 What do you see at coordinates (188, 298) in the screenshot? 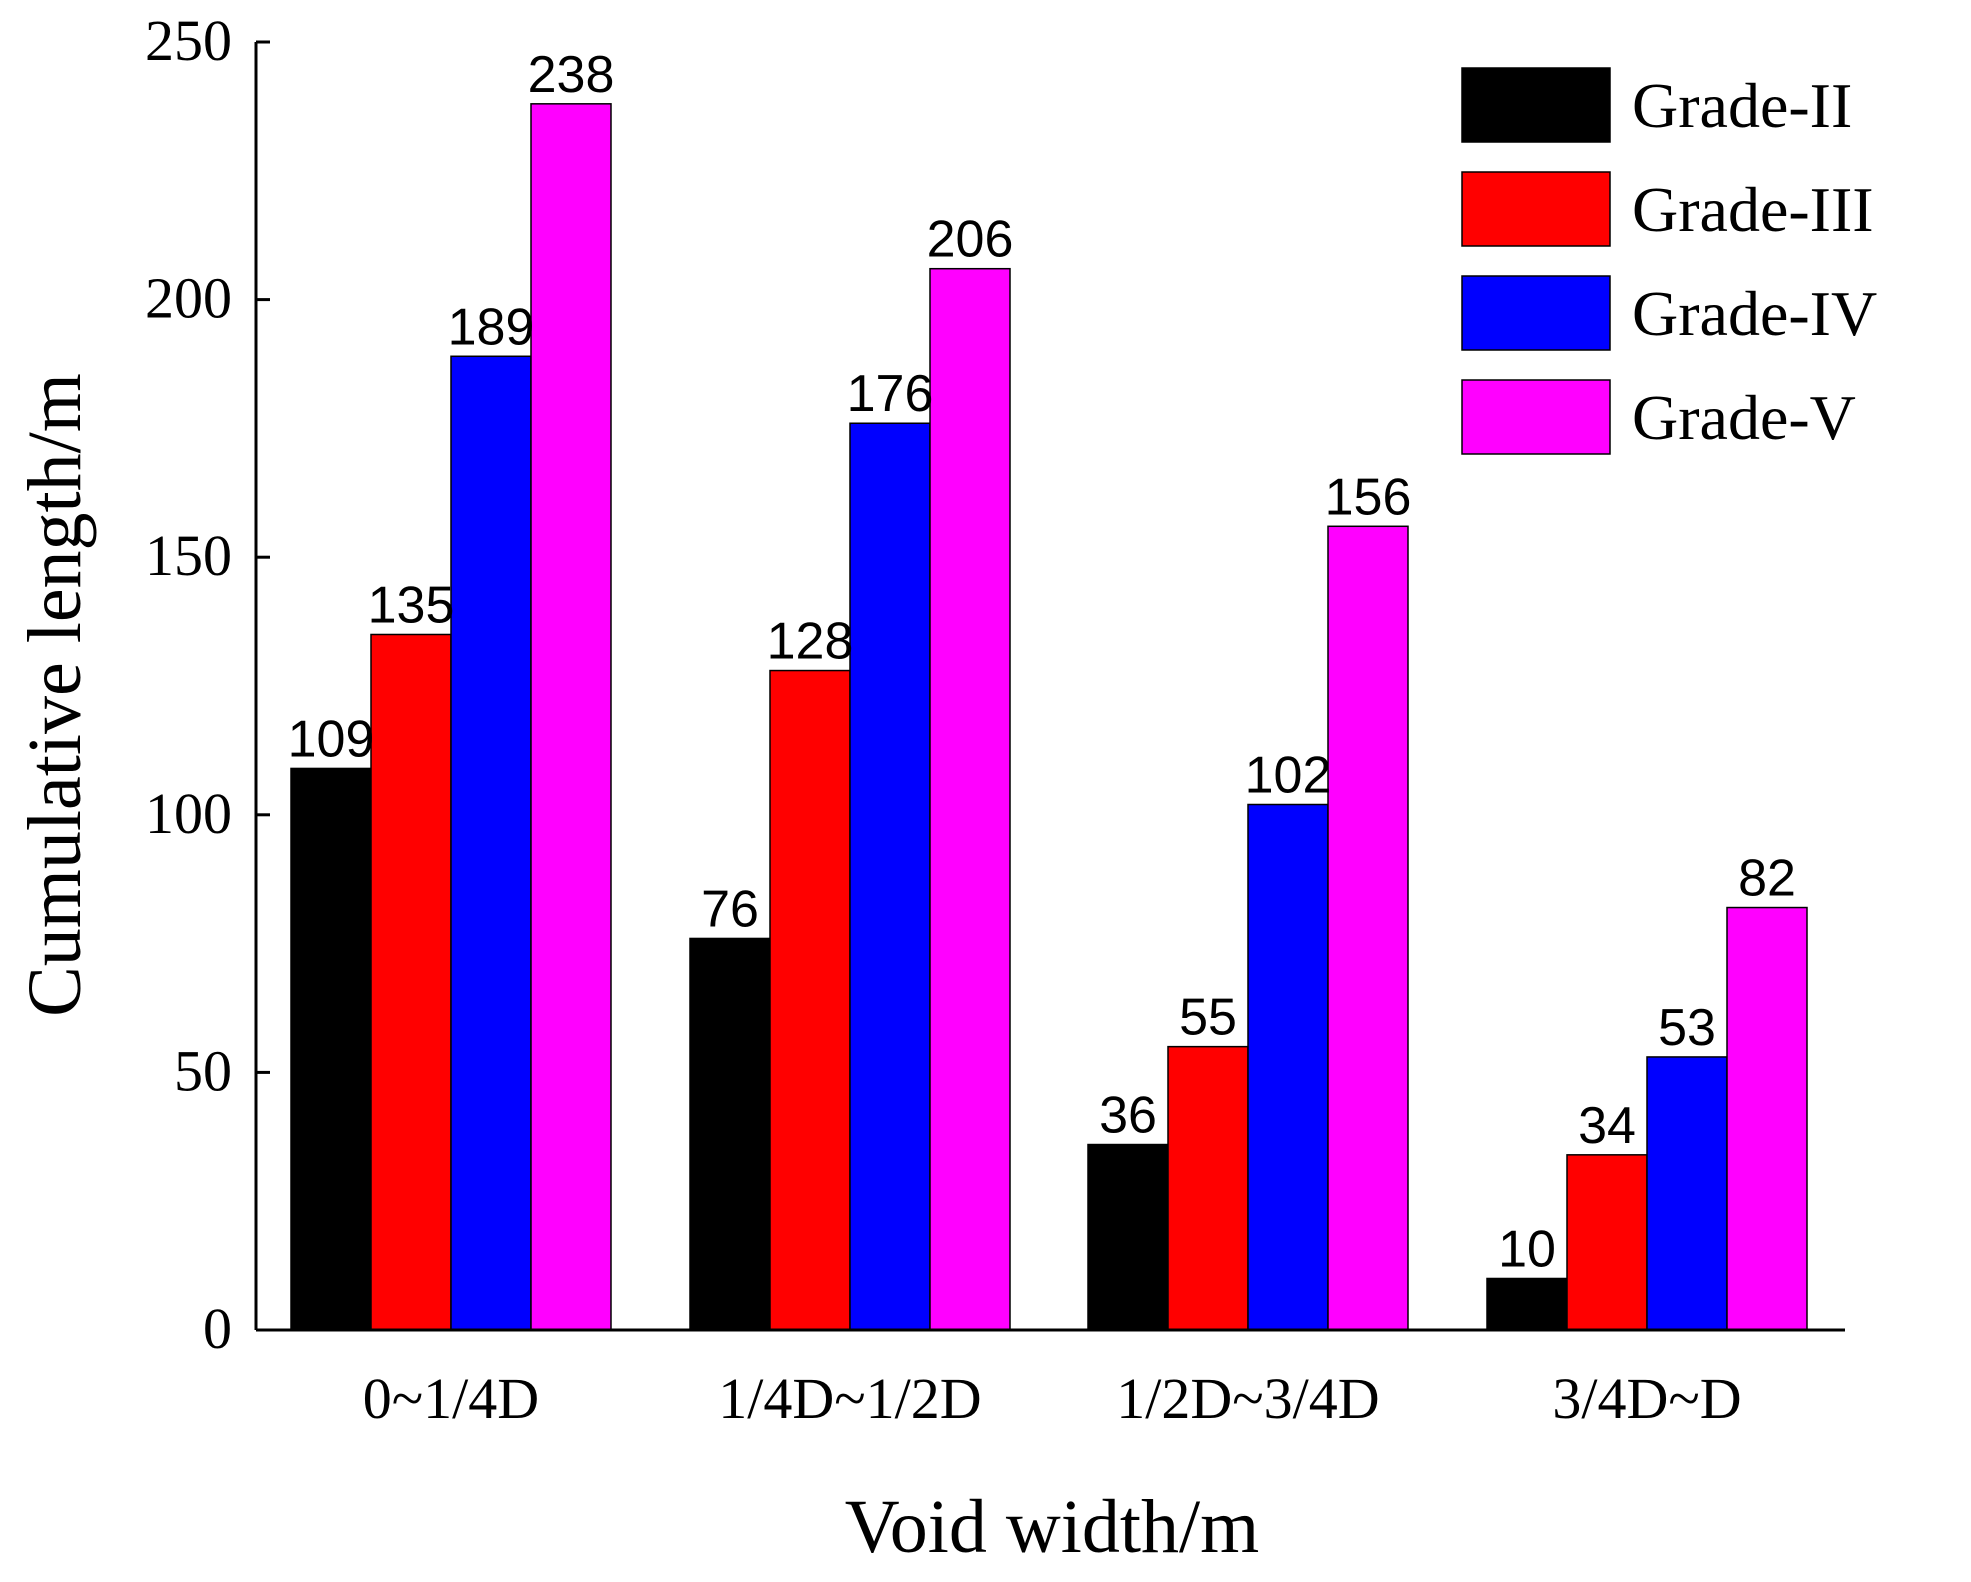
I see `y-tick-label: 200` at bounding box center [188, 298].